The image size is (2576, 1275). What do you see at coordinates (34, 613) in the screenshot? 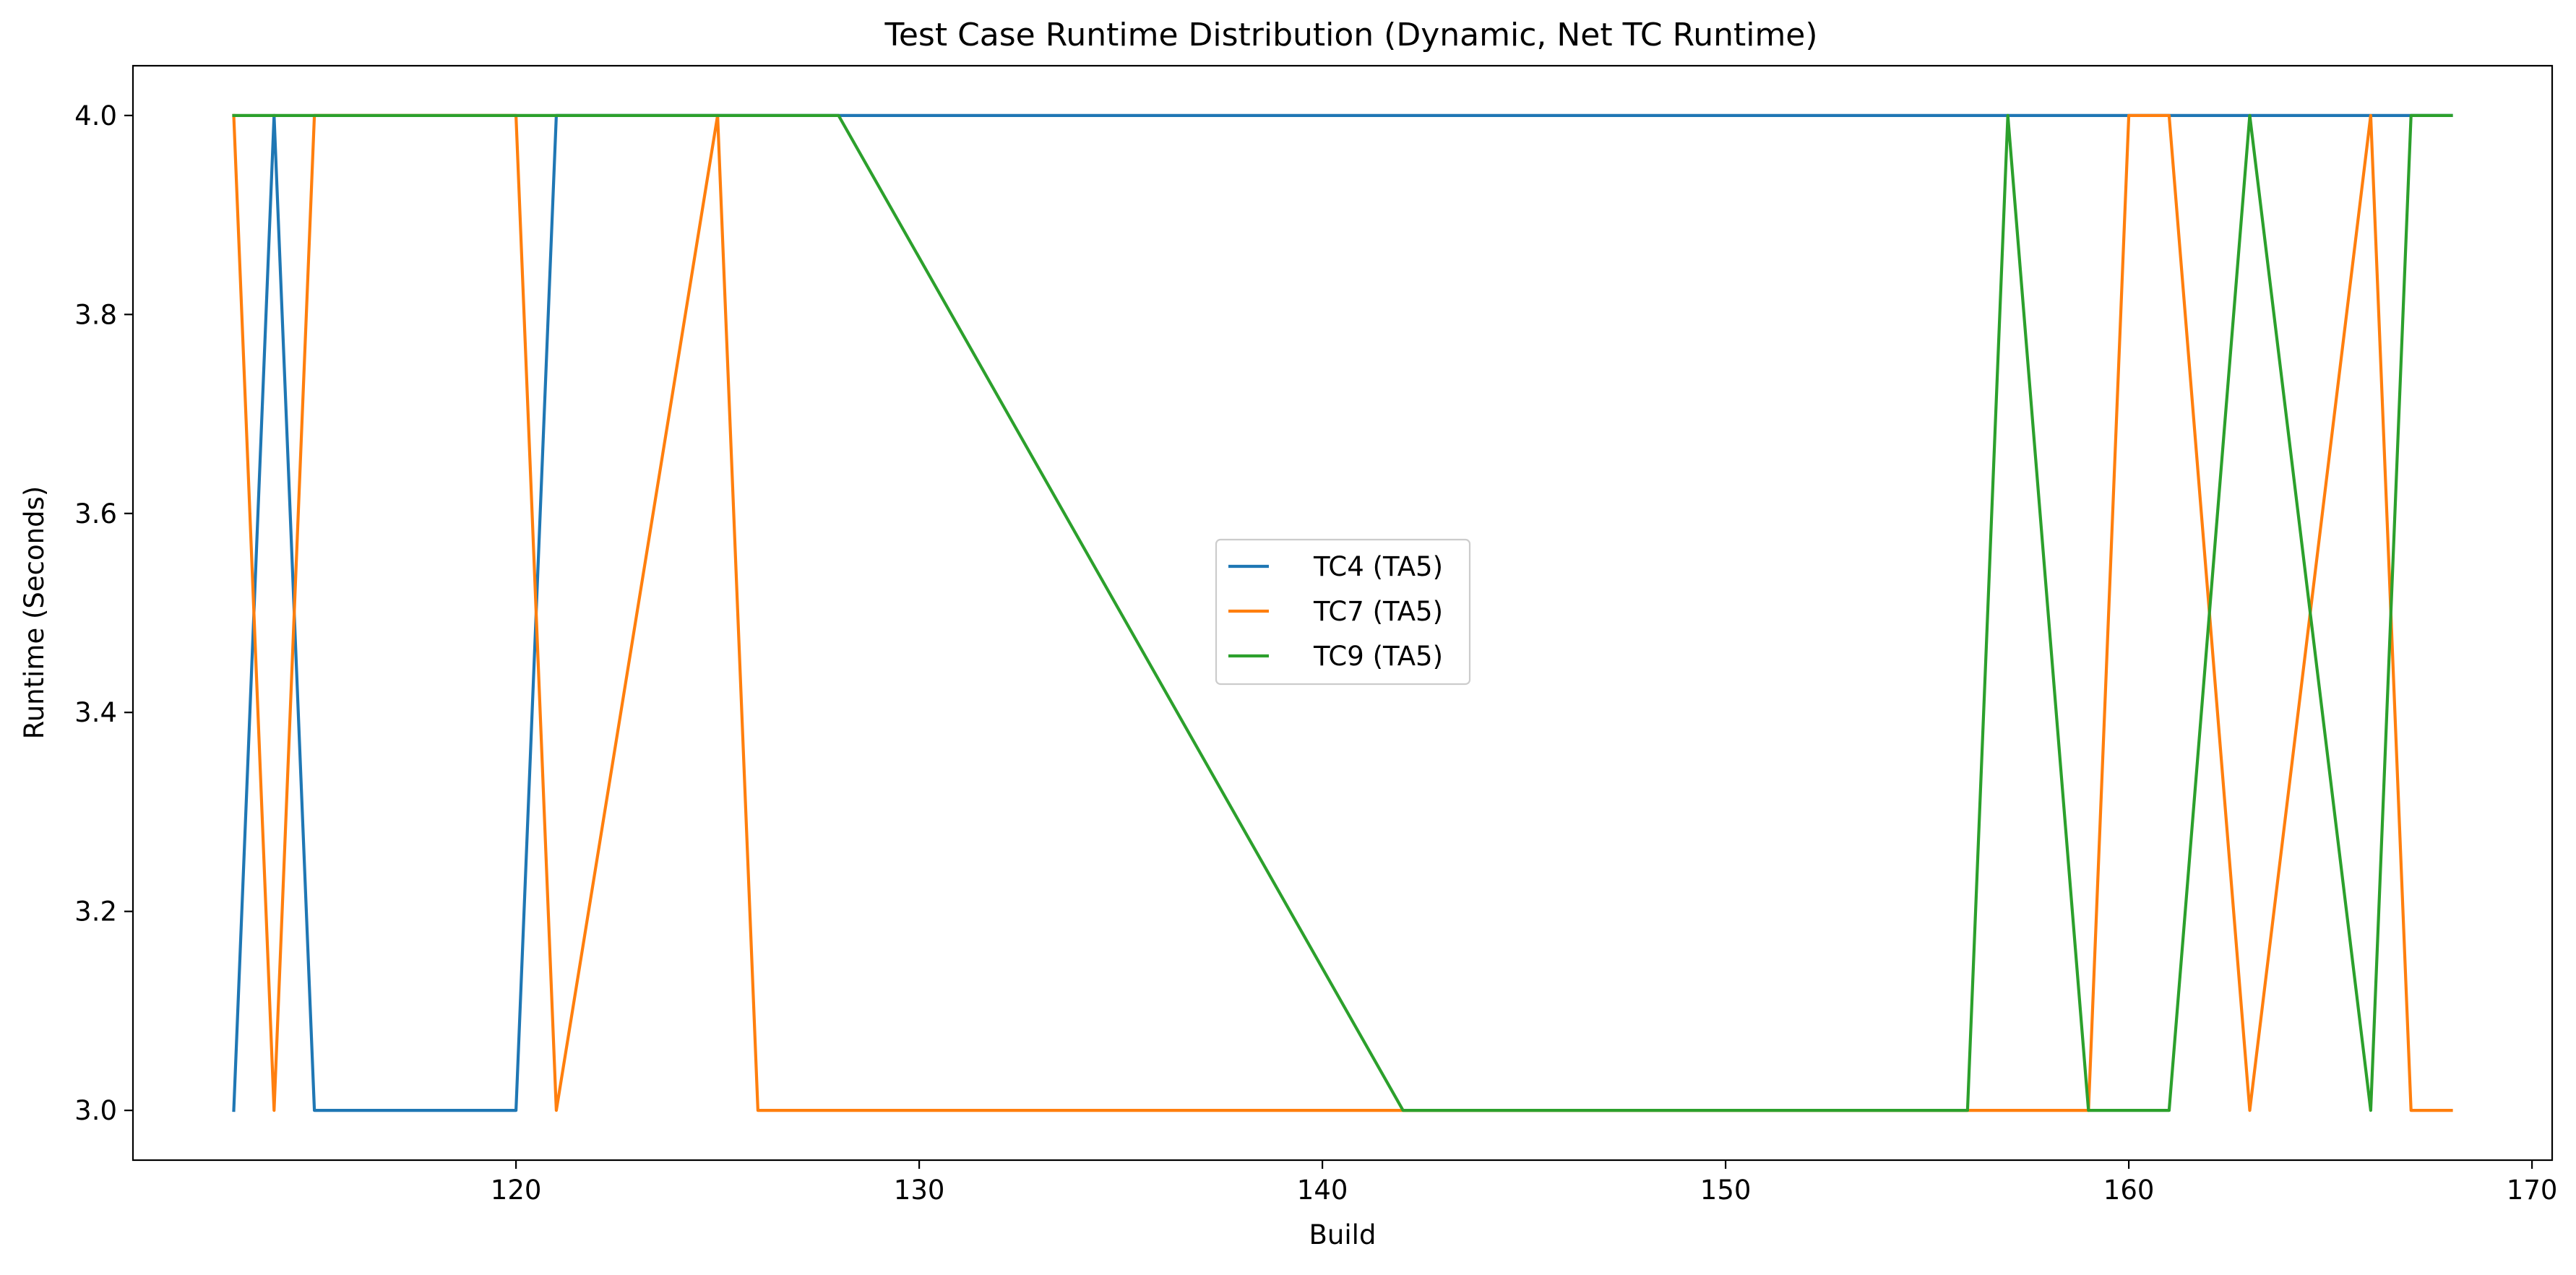
I see `y-axis-label: Runtime (Seconds)` at bounding box center [34, 613].